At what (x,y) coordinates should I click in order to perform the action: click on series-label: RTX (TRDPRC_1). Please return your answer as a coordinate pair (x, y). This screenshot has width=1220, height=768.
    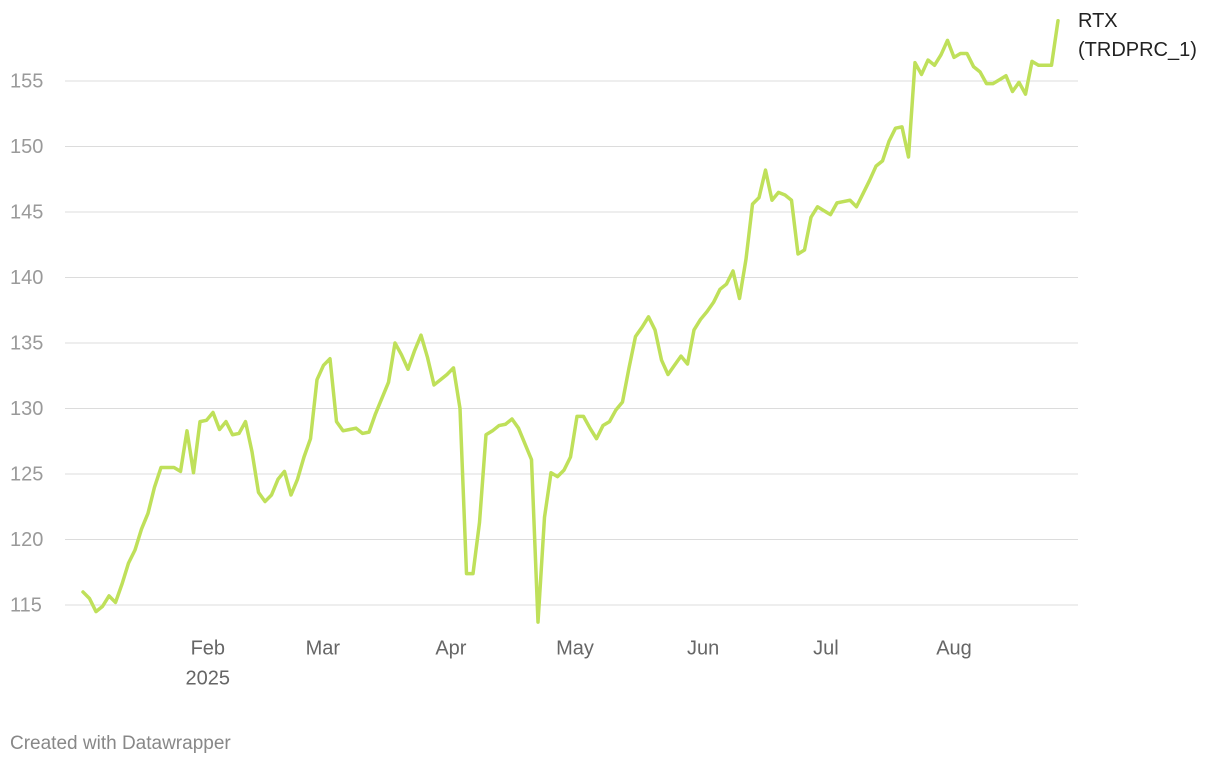
    Looking at the image, I should click on (1137, 35).